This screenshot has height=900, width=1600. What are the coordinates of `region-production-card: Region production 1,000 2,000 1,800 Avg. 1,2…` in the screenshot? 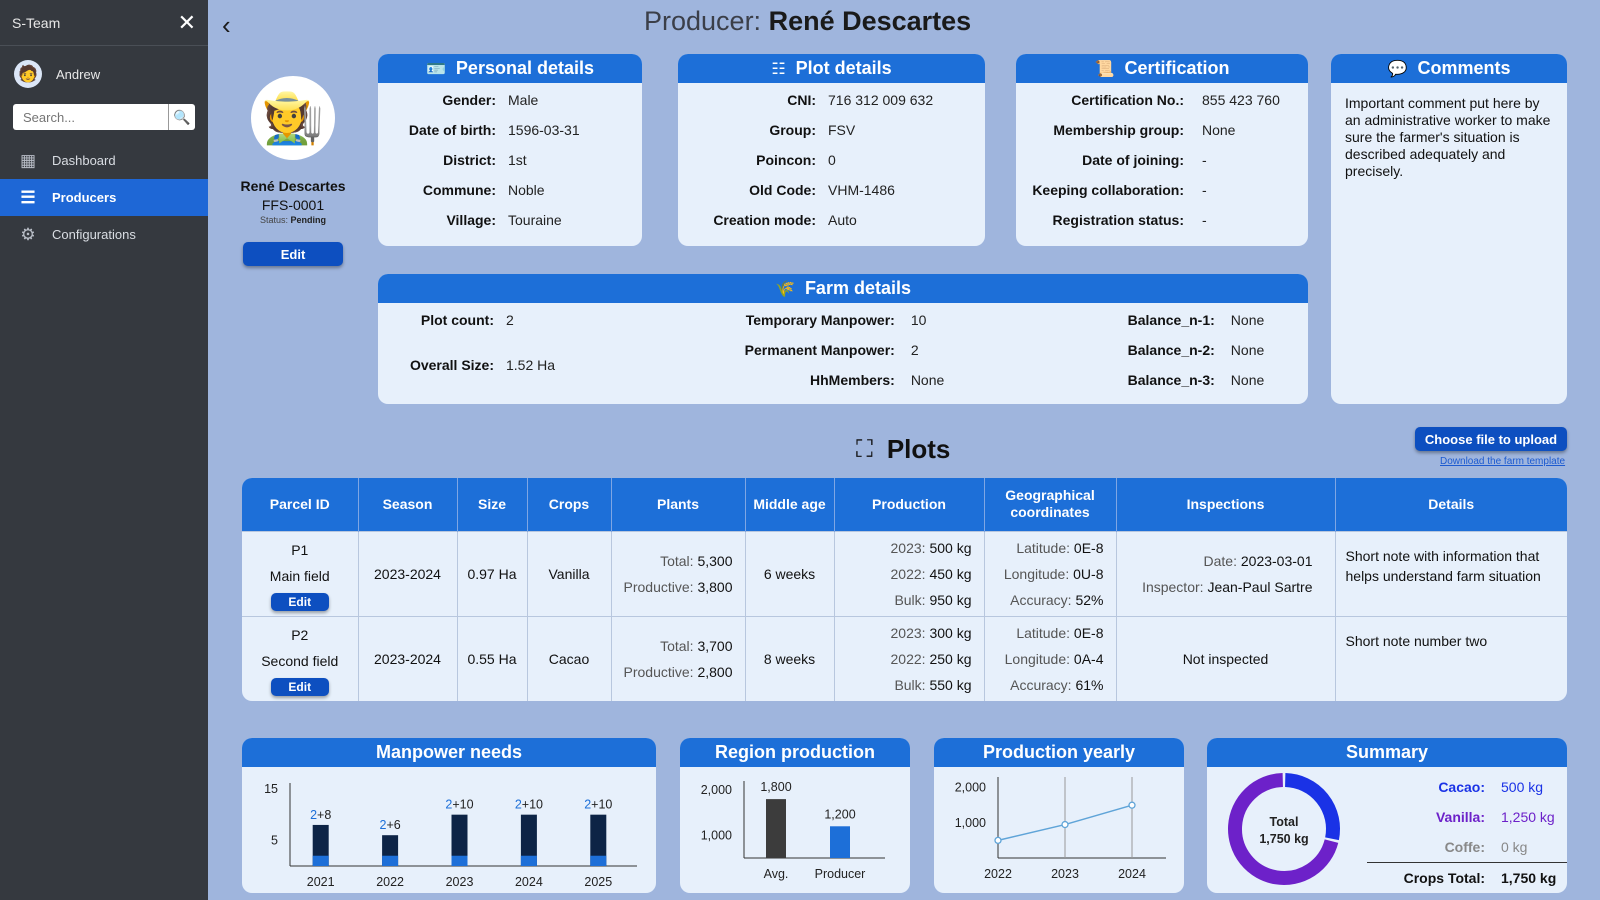 It's located at (795, 815).